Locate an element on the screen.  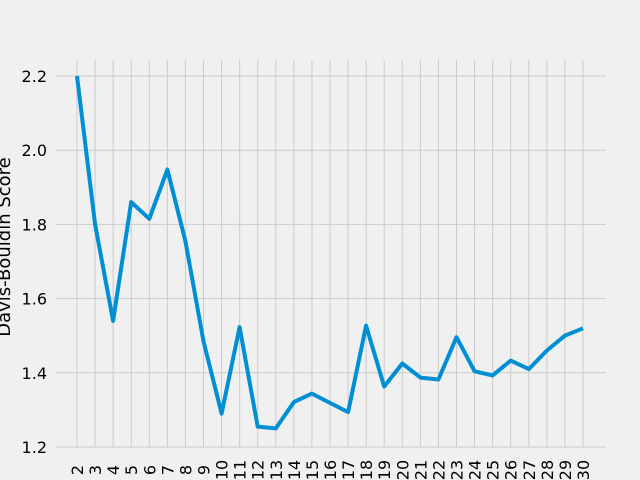
x-tick-label: 6 is located at coordinates (149, 470).